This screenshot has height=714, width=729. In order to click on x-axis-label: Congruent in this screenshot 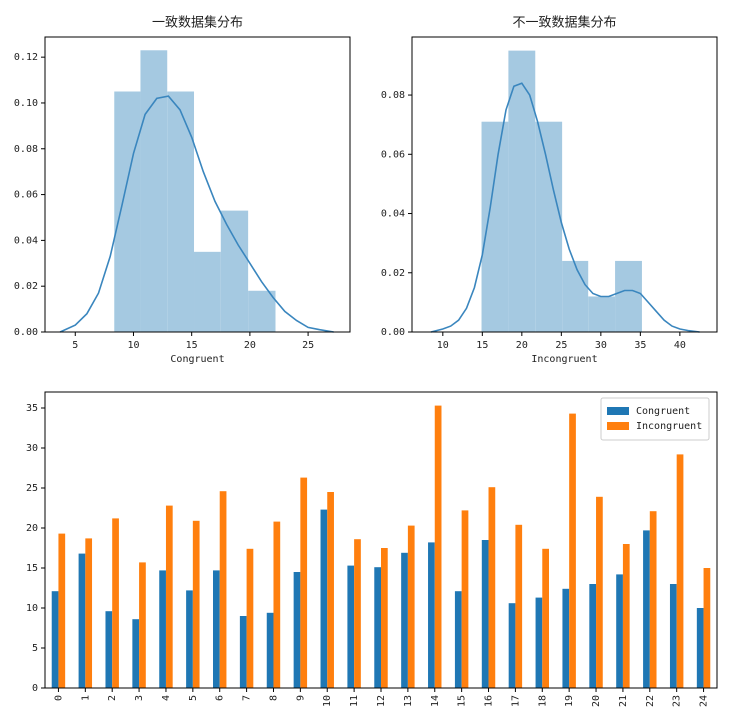, I will do `click(197, 359)`.